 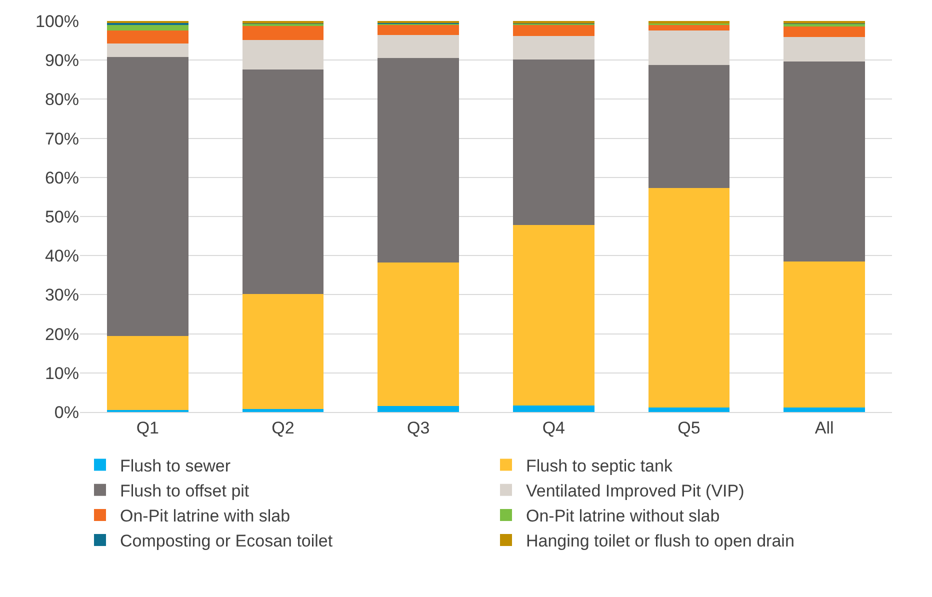 What do you see at coordinates (175, 466) in the screenshot?
I see `legend-label: Flush to sewer` at bounding box center [175, 466].